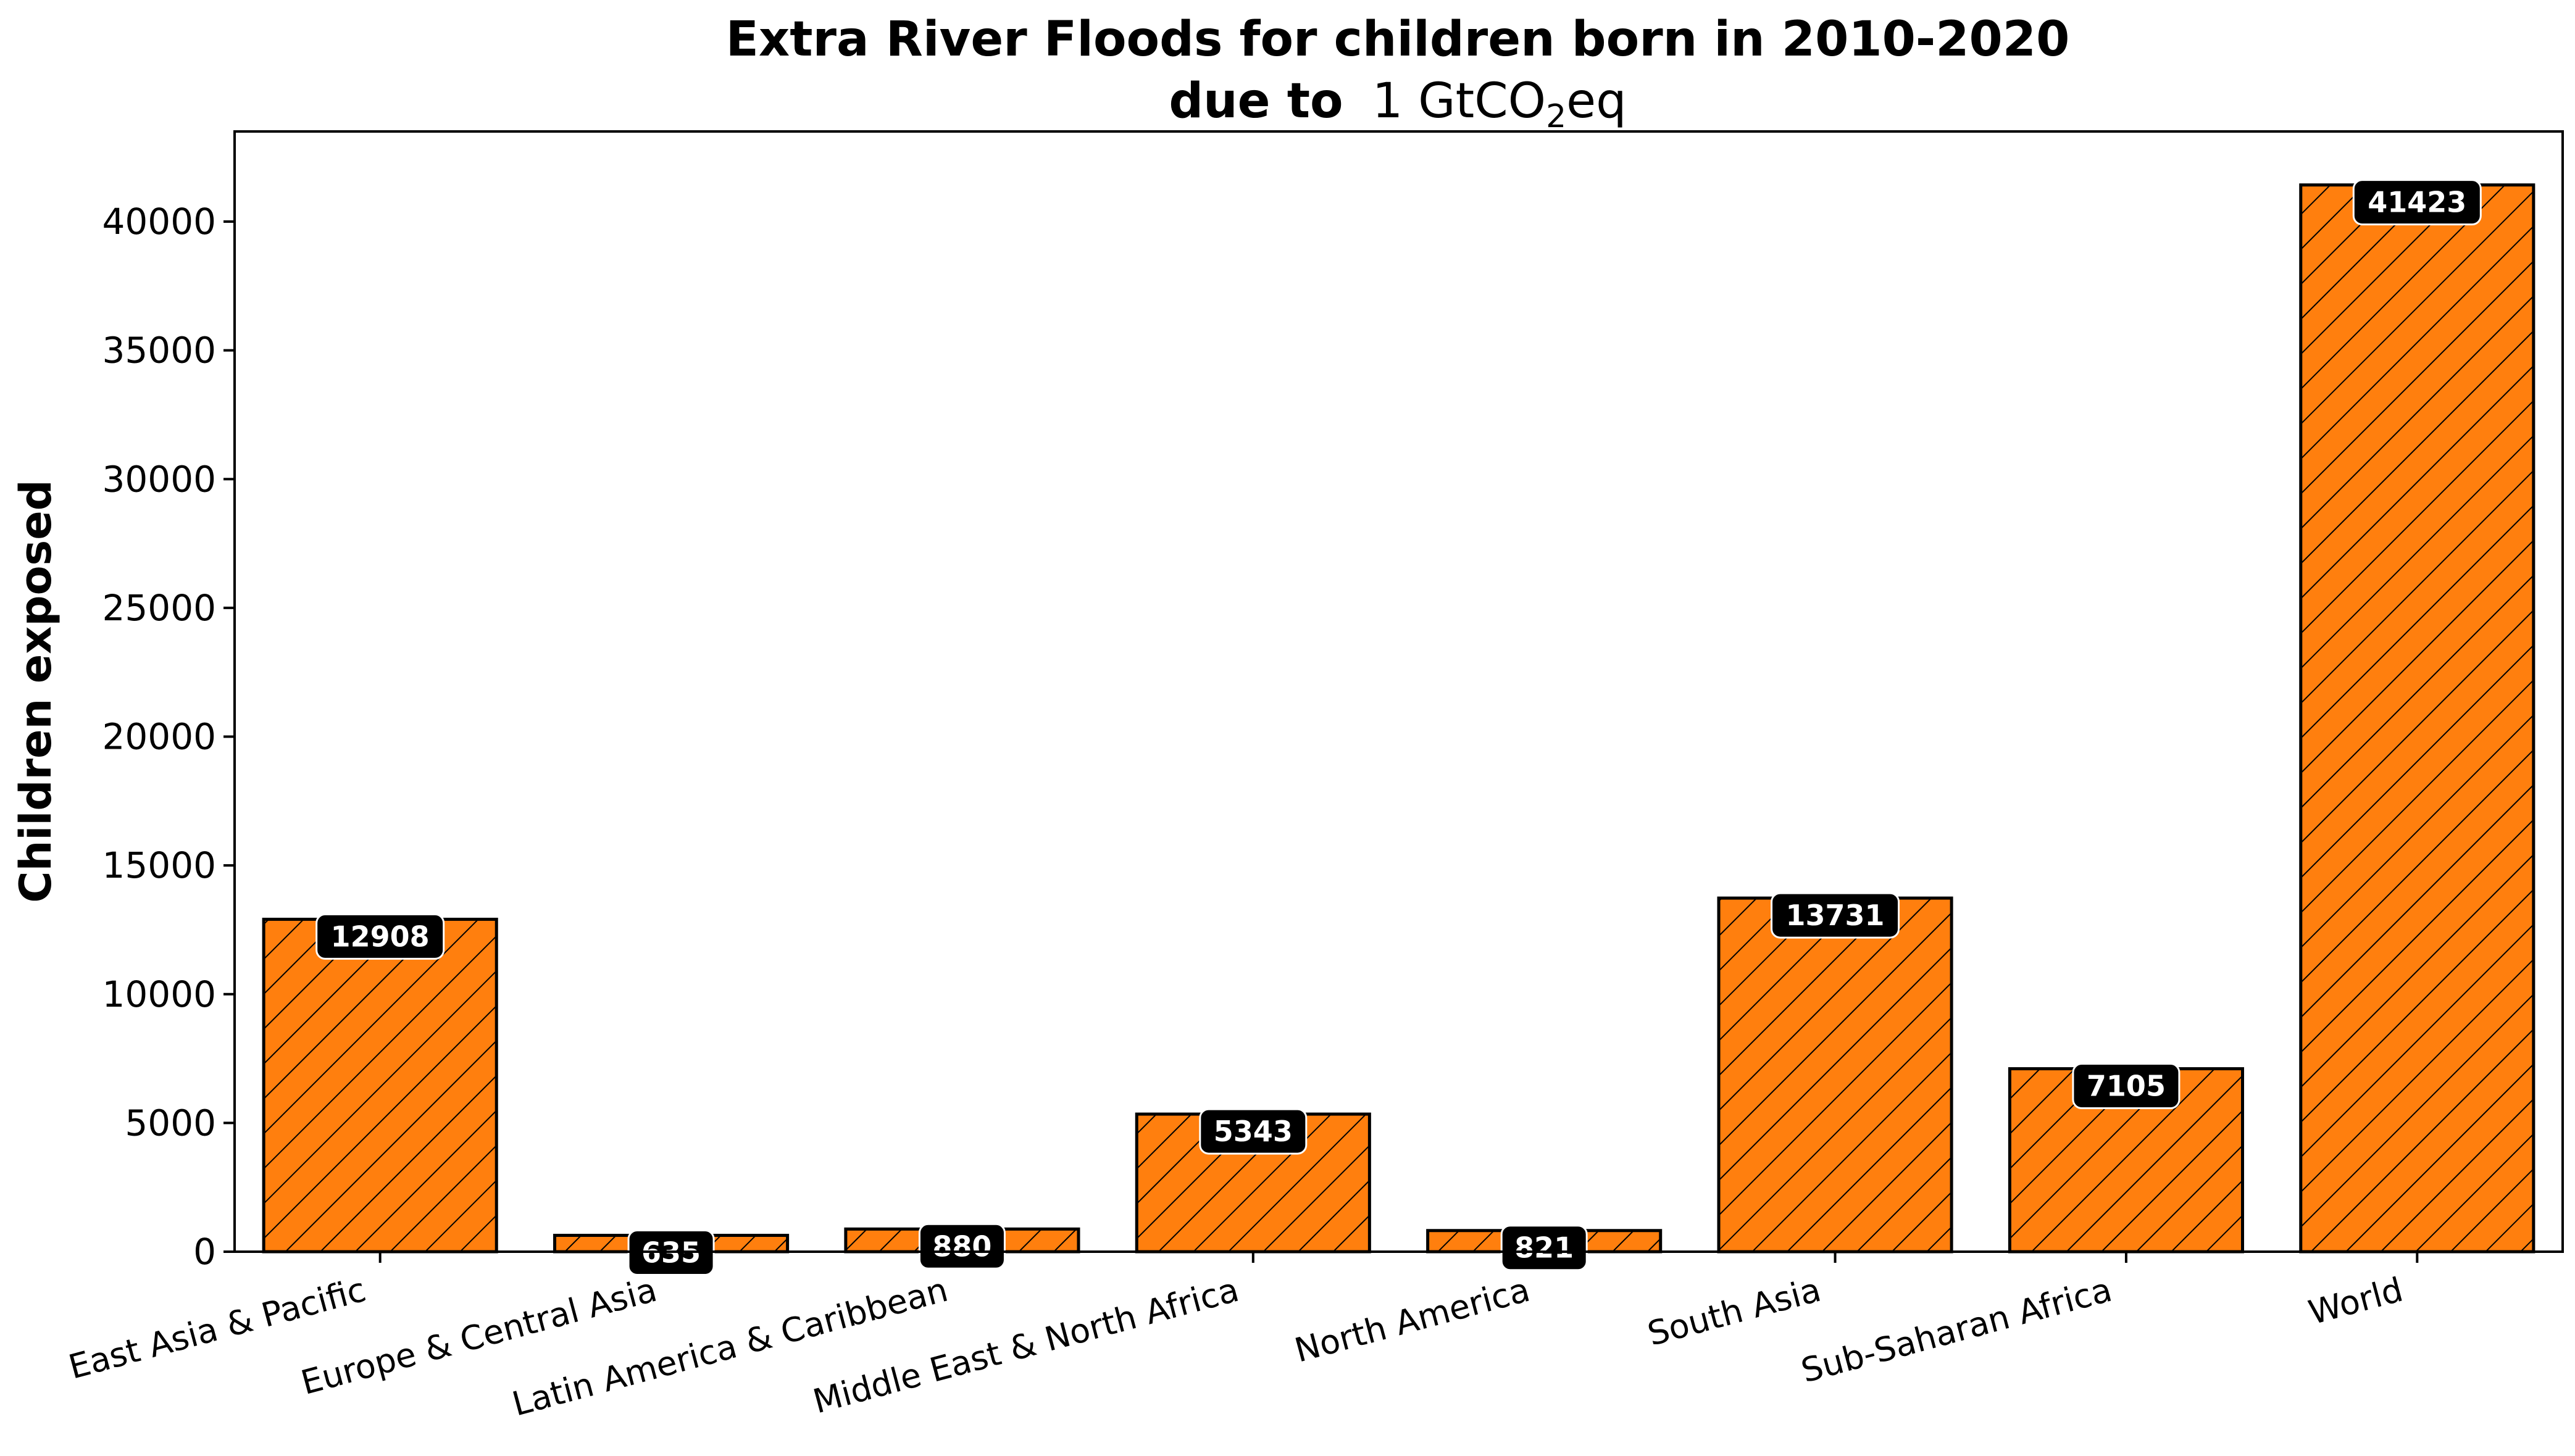 The width and height of the screenshot is (2575, 1456). I want to click on chart-title-line2: due to 1 GtCO2eq, so click(1397, 104).